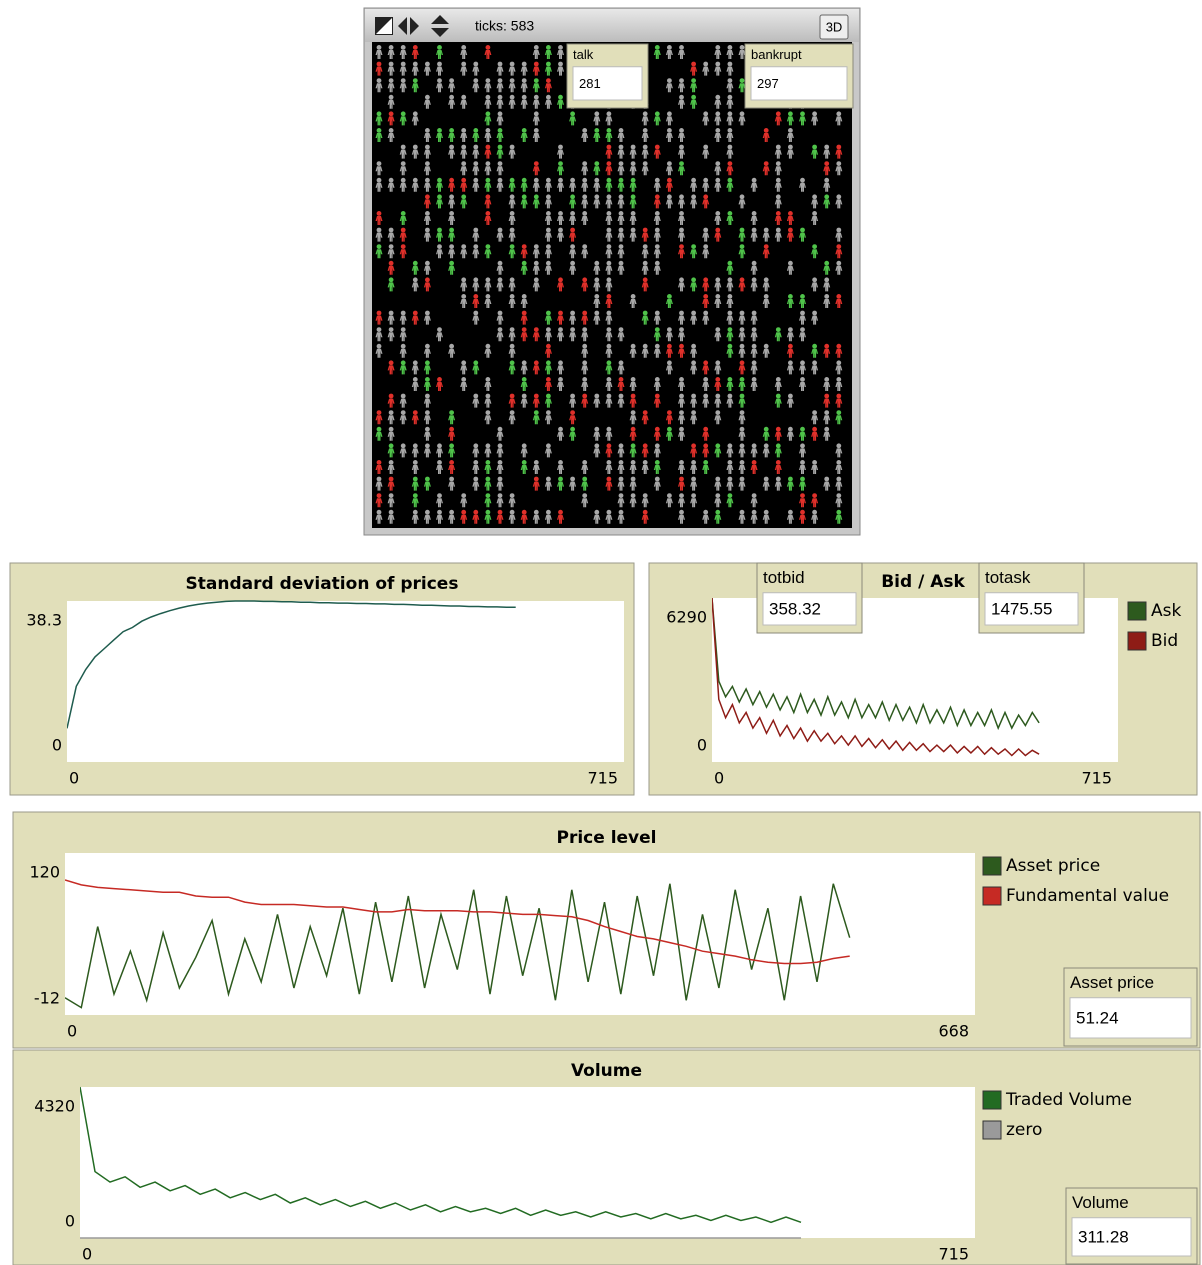  What do you see at coordinates (527, 1162) in the screenshot?
I see `plot-area` at bounding box center [527, 1162].